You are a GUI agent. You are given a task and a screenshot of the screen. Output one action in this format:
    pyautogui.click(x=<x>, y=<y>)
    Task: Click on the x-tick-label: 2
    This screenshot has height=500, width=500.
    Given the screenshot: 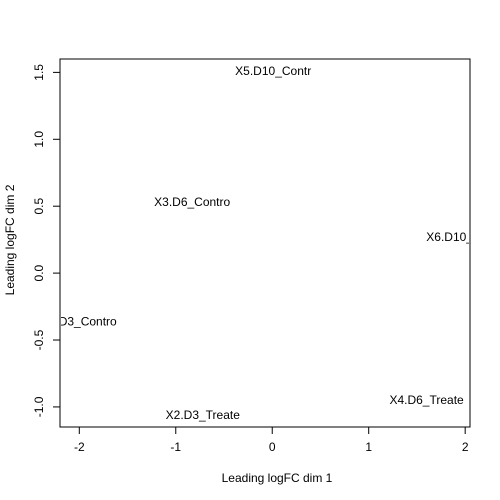 What is the action you would take?
    pyautogui.click(x=465, y=447)
    